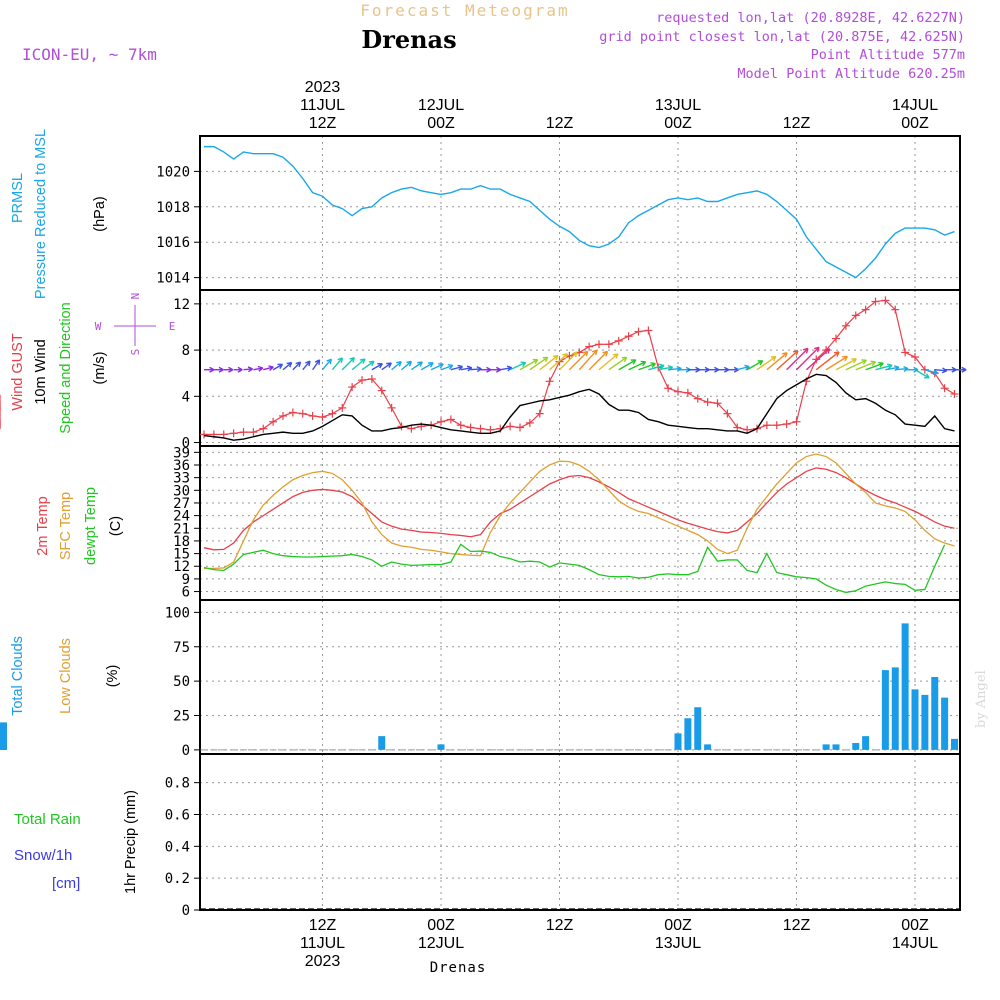 This screenshot has width=1000, height=1000. Describe the element at coordinates (441, 105) in the screenshot. I see `top-time-label: 12JUL` at that location.